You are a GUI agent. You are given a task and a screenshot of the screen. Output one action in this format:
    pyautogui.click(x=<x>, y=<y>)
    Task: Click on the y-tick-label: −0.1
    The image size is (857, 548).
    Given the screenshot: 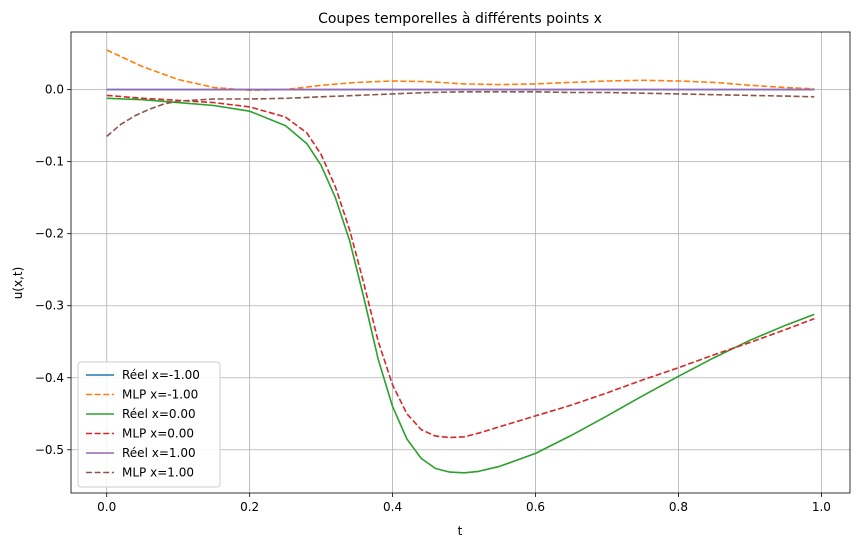 What is the action you would take?
    pyautogui.click(x=49, y=162)
    